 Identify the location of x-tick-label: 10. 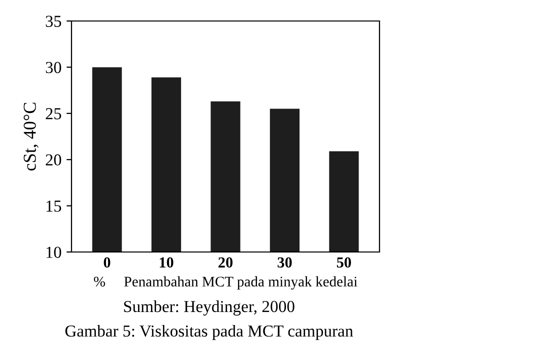
(167, 262).